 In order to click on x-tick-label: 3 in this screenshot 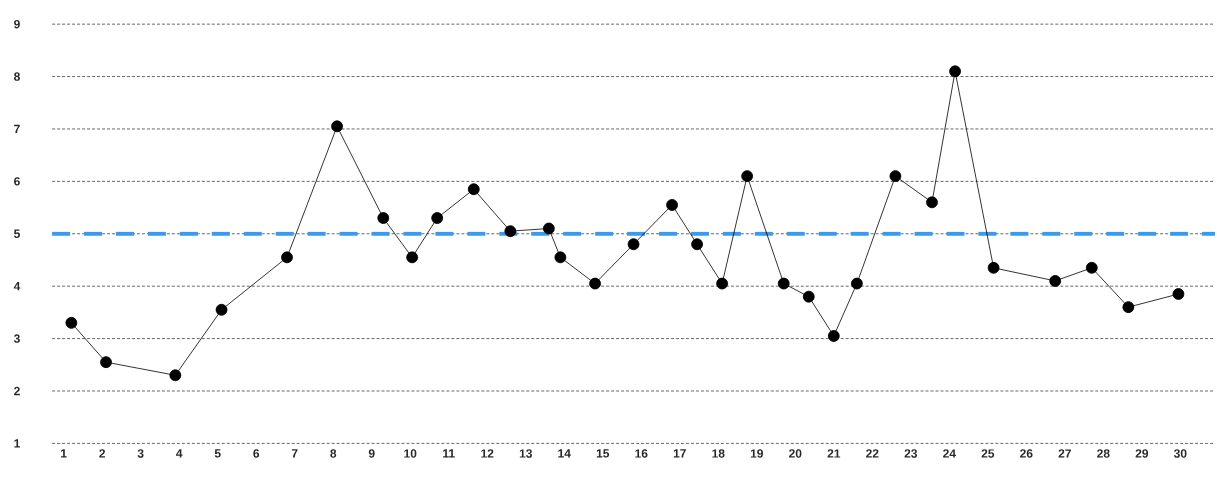, I will do `click(140, 453)`.